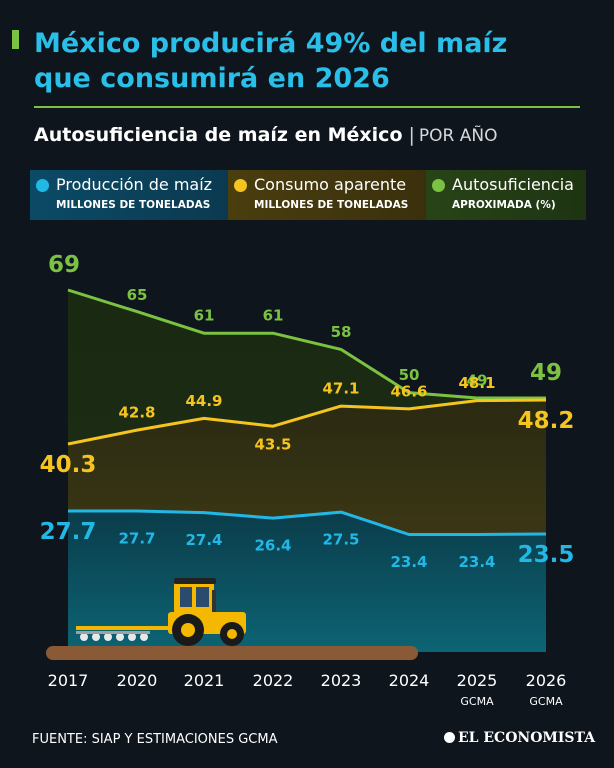 This screenshot has width=614, height=768. What do you see at coordinates (408, 562) in the screenshot?
I see `value-label-produccion-2024: 23.4` at bounding box center [408, 562].